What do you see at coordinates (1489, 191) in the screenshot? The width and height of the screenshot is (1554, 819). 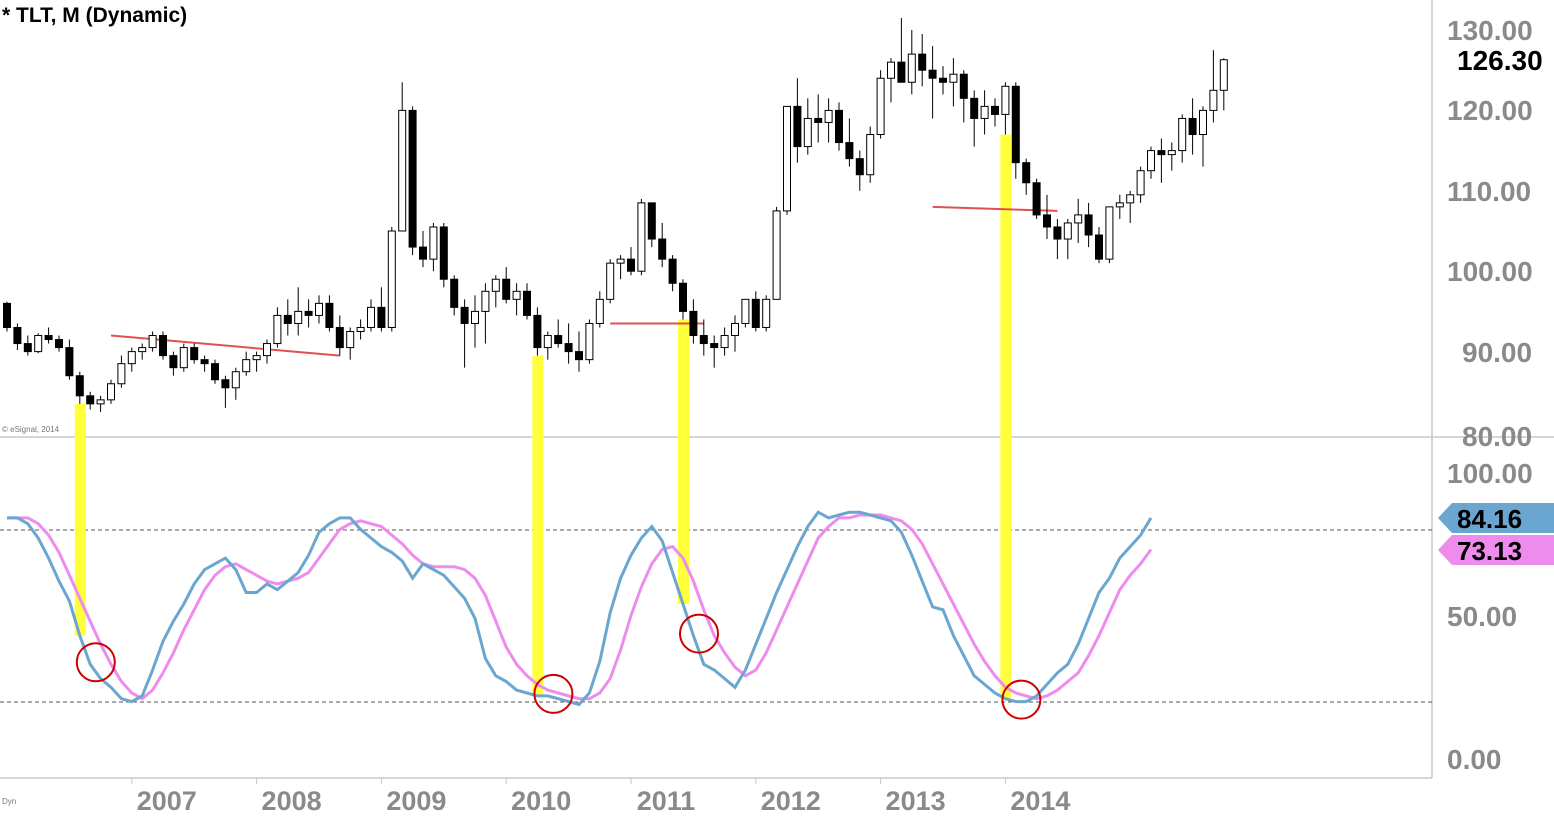 I see `price-tick-110: 110.00` at bounding box center [1489, 191].